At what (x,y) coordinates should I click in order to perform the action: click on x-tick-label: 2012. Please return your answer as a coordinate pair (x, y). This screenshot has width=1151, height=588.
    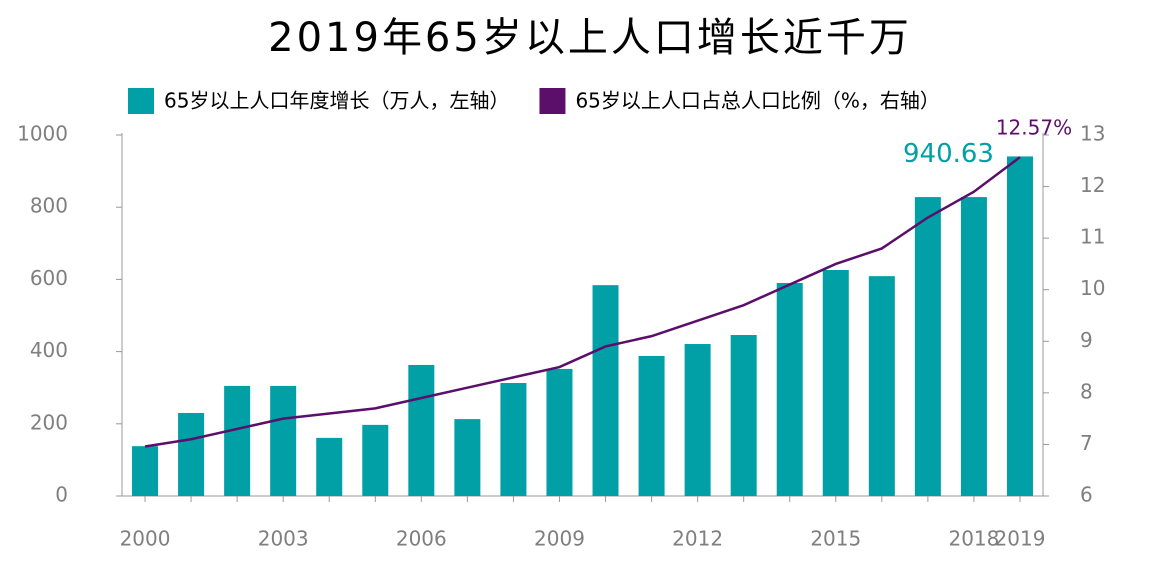
    Looking at the image, I should click on (697, 539).